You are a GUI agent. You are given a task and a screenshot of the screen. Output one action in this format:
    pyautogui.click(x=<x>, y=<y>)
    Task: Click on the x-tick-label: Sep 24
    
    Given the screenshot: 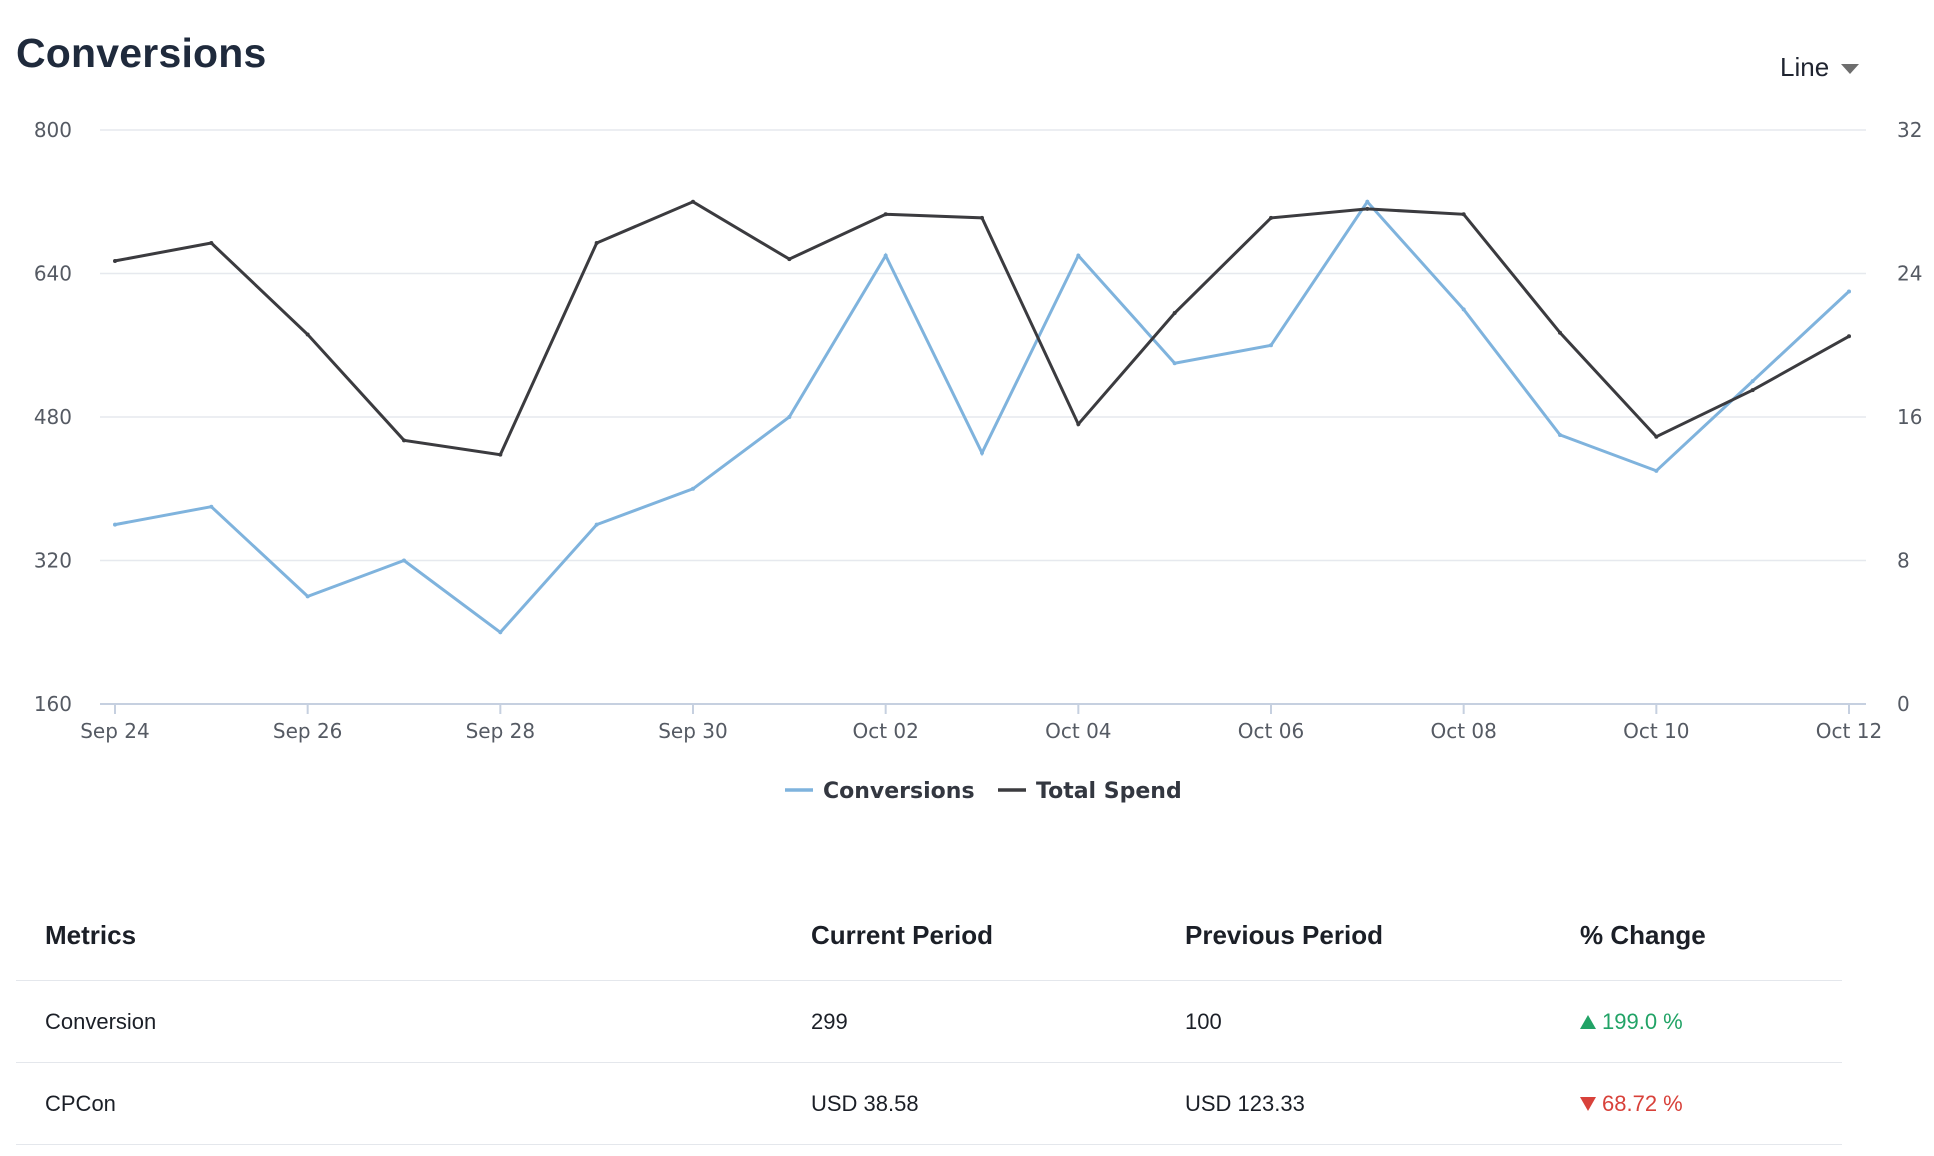 What is the action you would take?
    pyautogui.click(x=115, y=731)
    